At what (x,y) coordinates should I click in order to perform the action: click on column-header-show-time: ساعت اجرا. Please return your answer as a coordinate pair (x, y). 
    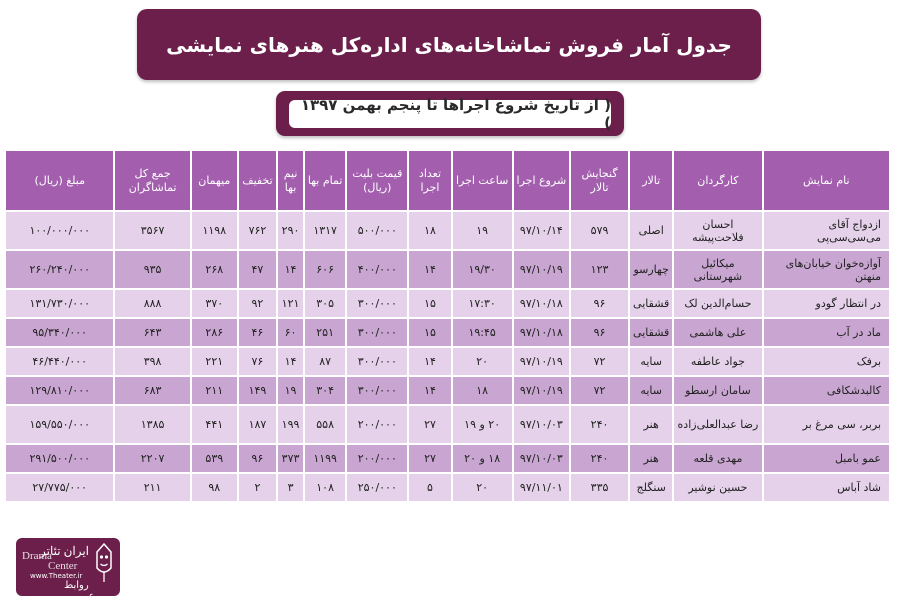
    Looking at the image, I should click on (482, 180).